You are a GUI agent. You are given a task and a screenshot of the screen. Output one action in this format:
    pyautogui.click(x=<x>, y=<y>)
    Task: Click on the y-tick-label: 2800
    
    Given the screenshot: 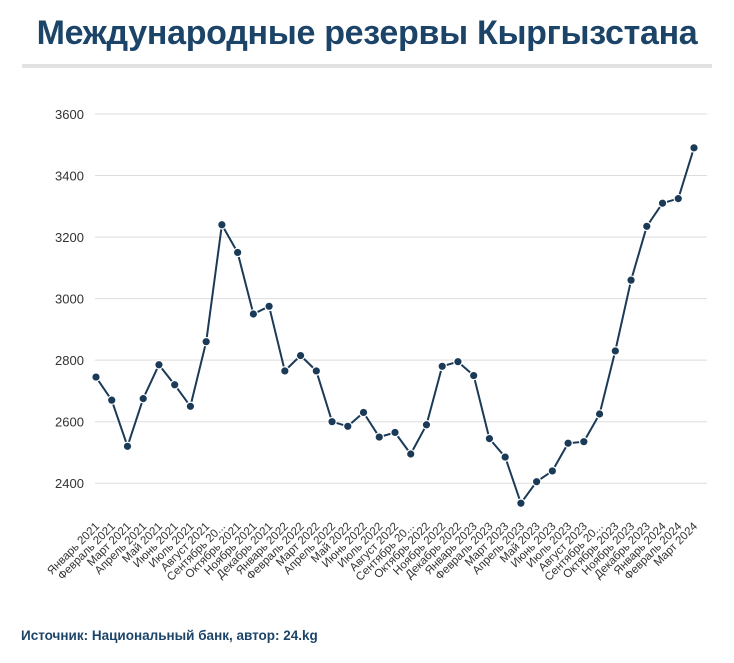 What is the action you would take?
    pyautogui.click(x=69, y=360)
    